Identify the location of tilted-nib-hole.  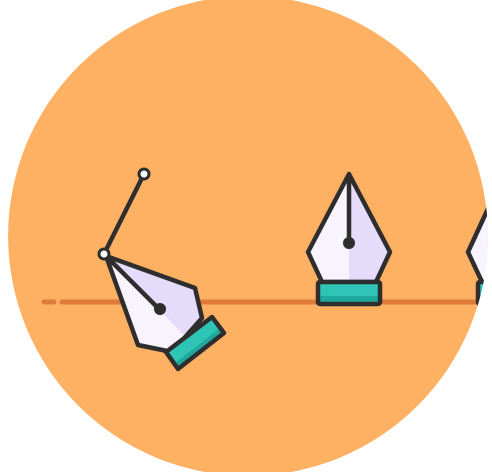
(160, 309).